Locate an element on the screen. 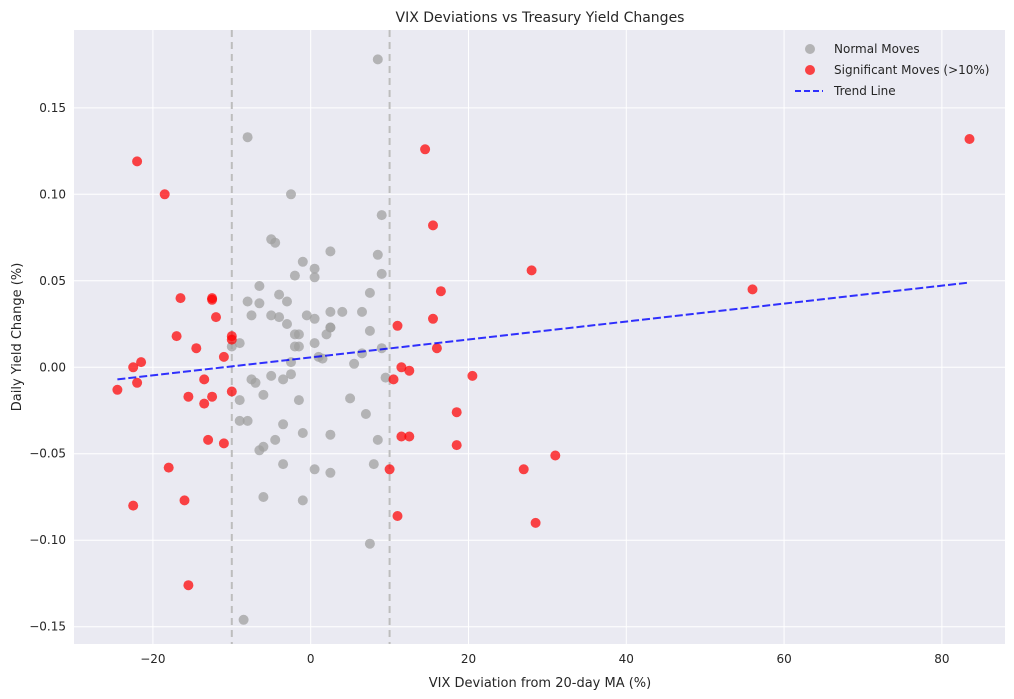  x-tick-label: −20 is located at coordinates (152, 659).